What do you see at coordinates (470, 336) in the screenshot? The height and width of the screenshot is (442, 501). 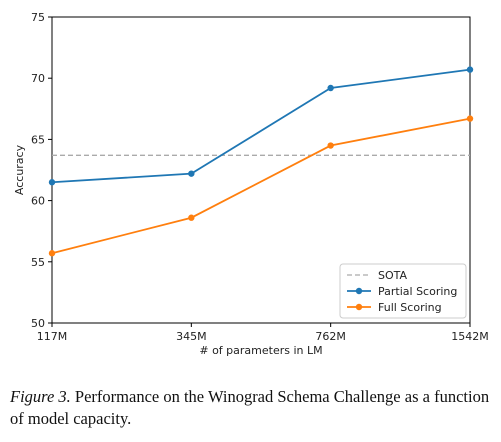 I see `x-tick-label: 1542M` at bounding box center [470, 336].